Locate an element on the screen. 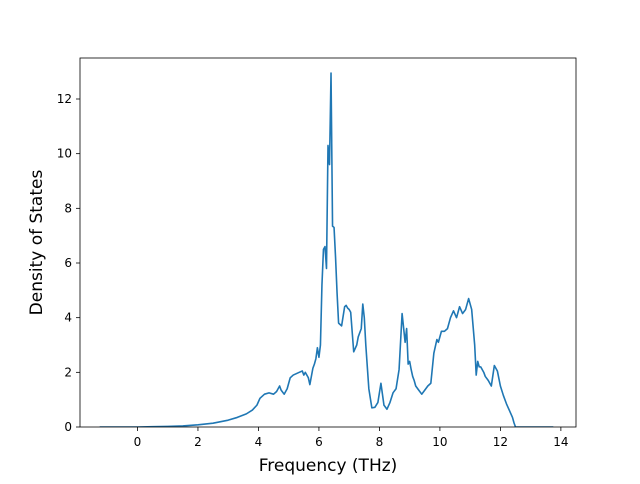 This screenshot has width=640, height=484. x-axis-ticks: 0 2 4 6 8 10 12 14 is located at coordinates (351, 438).